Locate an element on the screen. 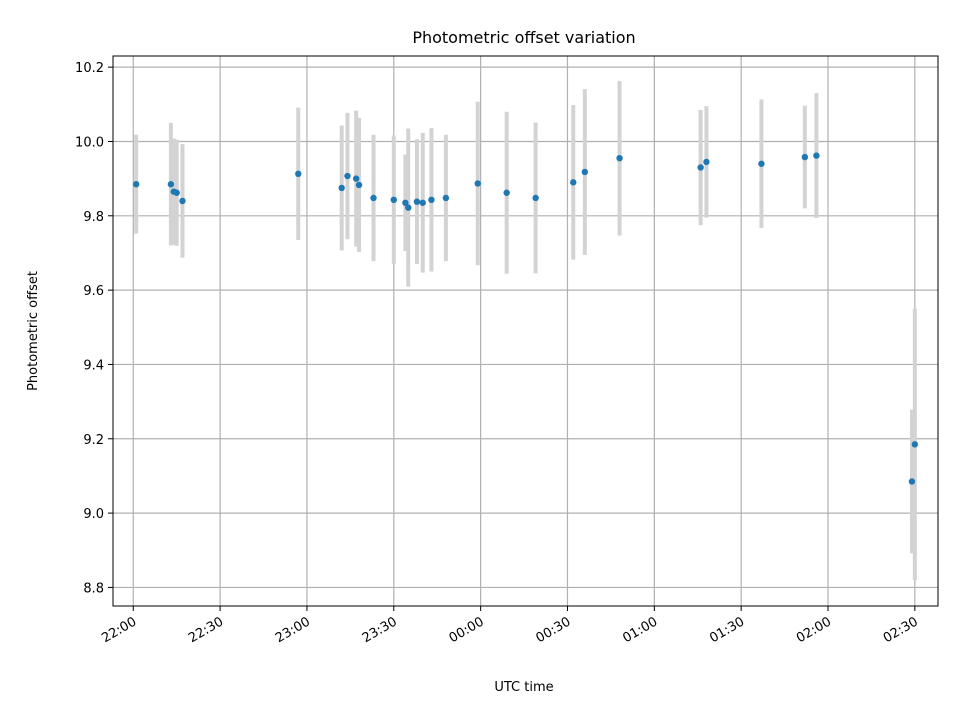 The height and width of the screenshot is (720, 960). x-tick-label: 01:30 is located at coordinates (727, 630).